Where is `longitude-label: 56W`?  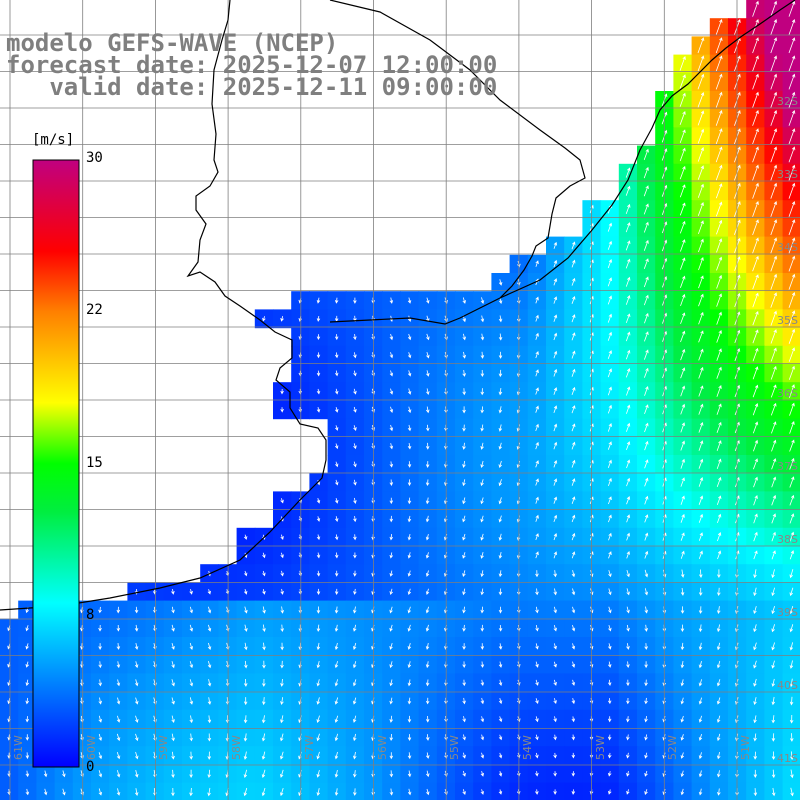
longitude-label: 56W is located at coordinates (382, 747).